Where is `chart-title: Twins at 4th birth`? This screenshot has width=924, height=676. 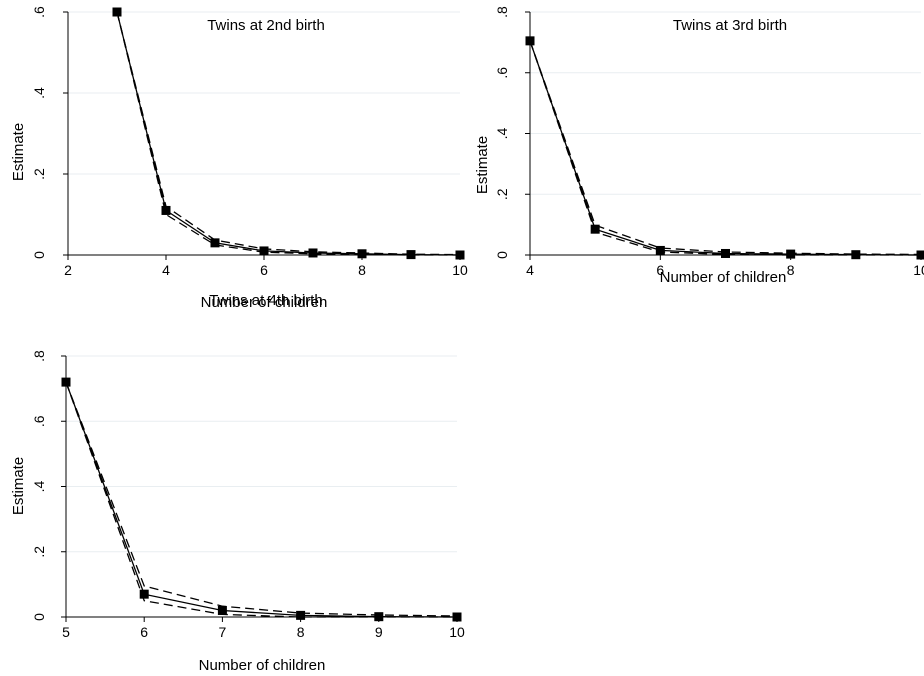 chart-title: Twins at 4th birth is located at coordinates (265, 300).